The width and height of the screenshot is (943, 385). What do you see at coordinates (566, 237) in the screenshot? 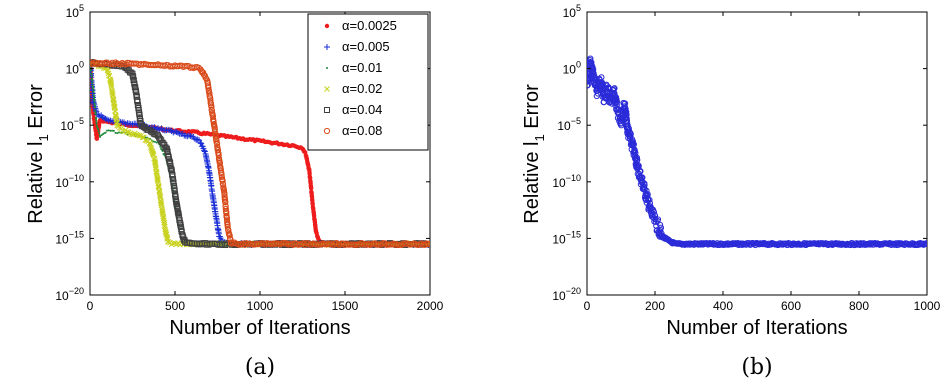
I see `chart-b-y-tick-label: 10−15` at bounding box center [566, 237].